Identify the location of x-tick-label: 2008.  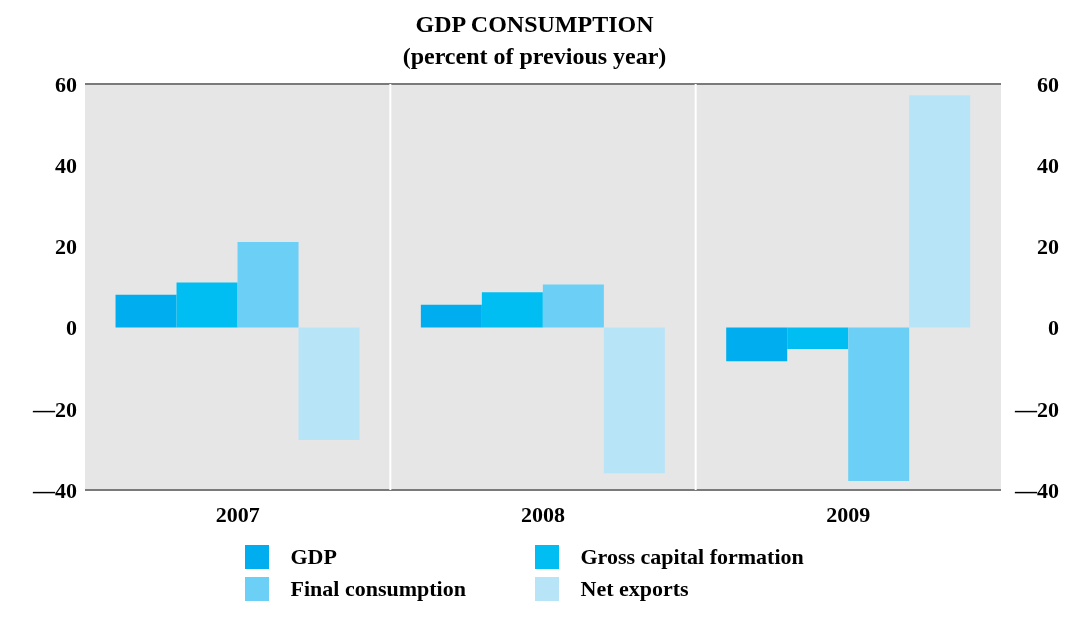
(543, 514).